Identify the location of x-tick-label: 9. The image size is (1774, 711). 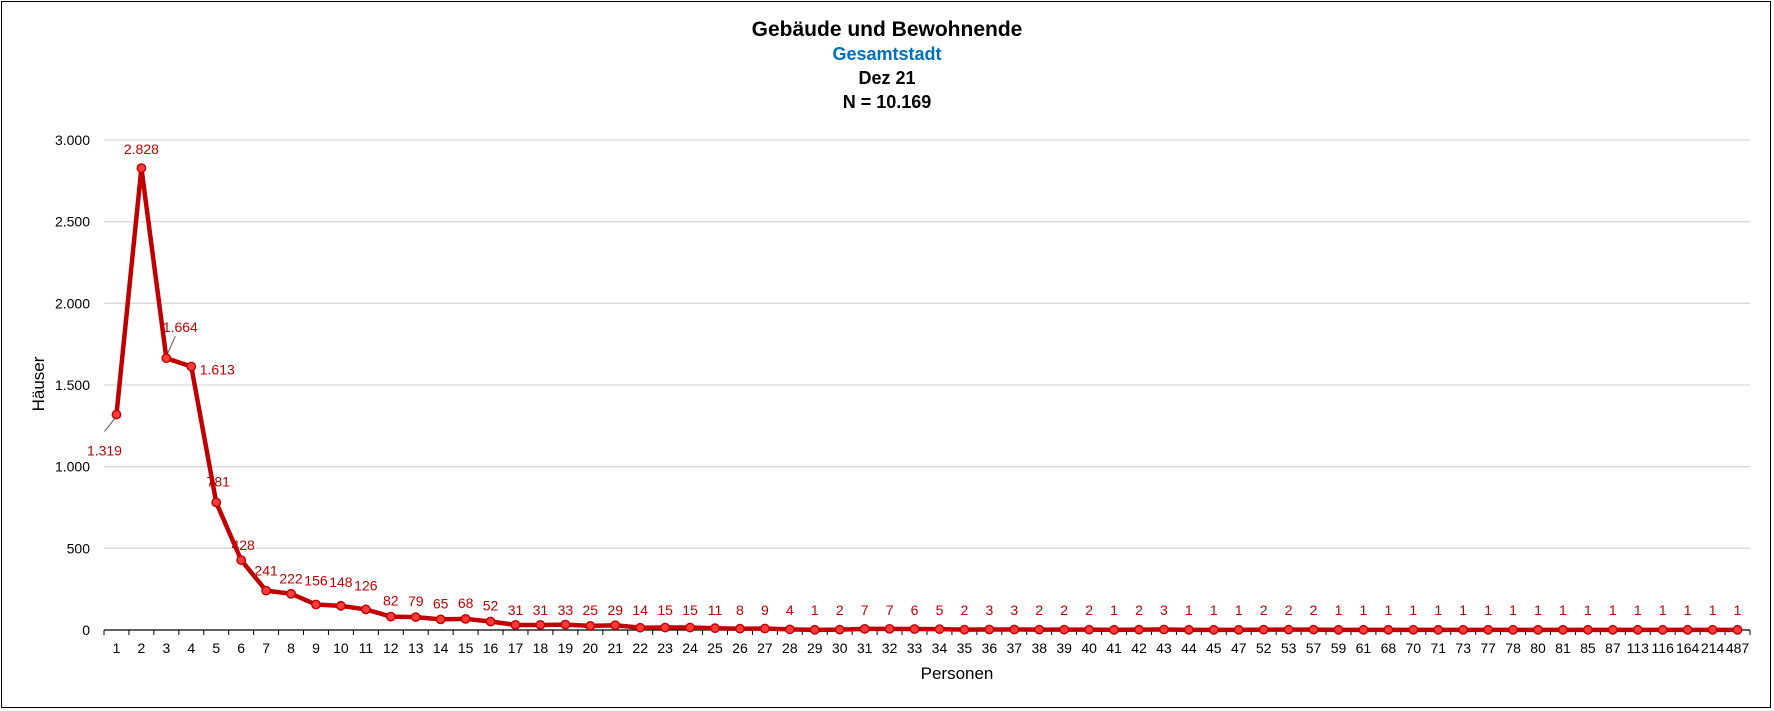
(316, 648).